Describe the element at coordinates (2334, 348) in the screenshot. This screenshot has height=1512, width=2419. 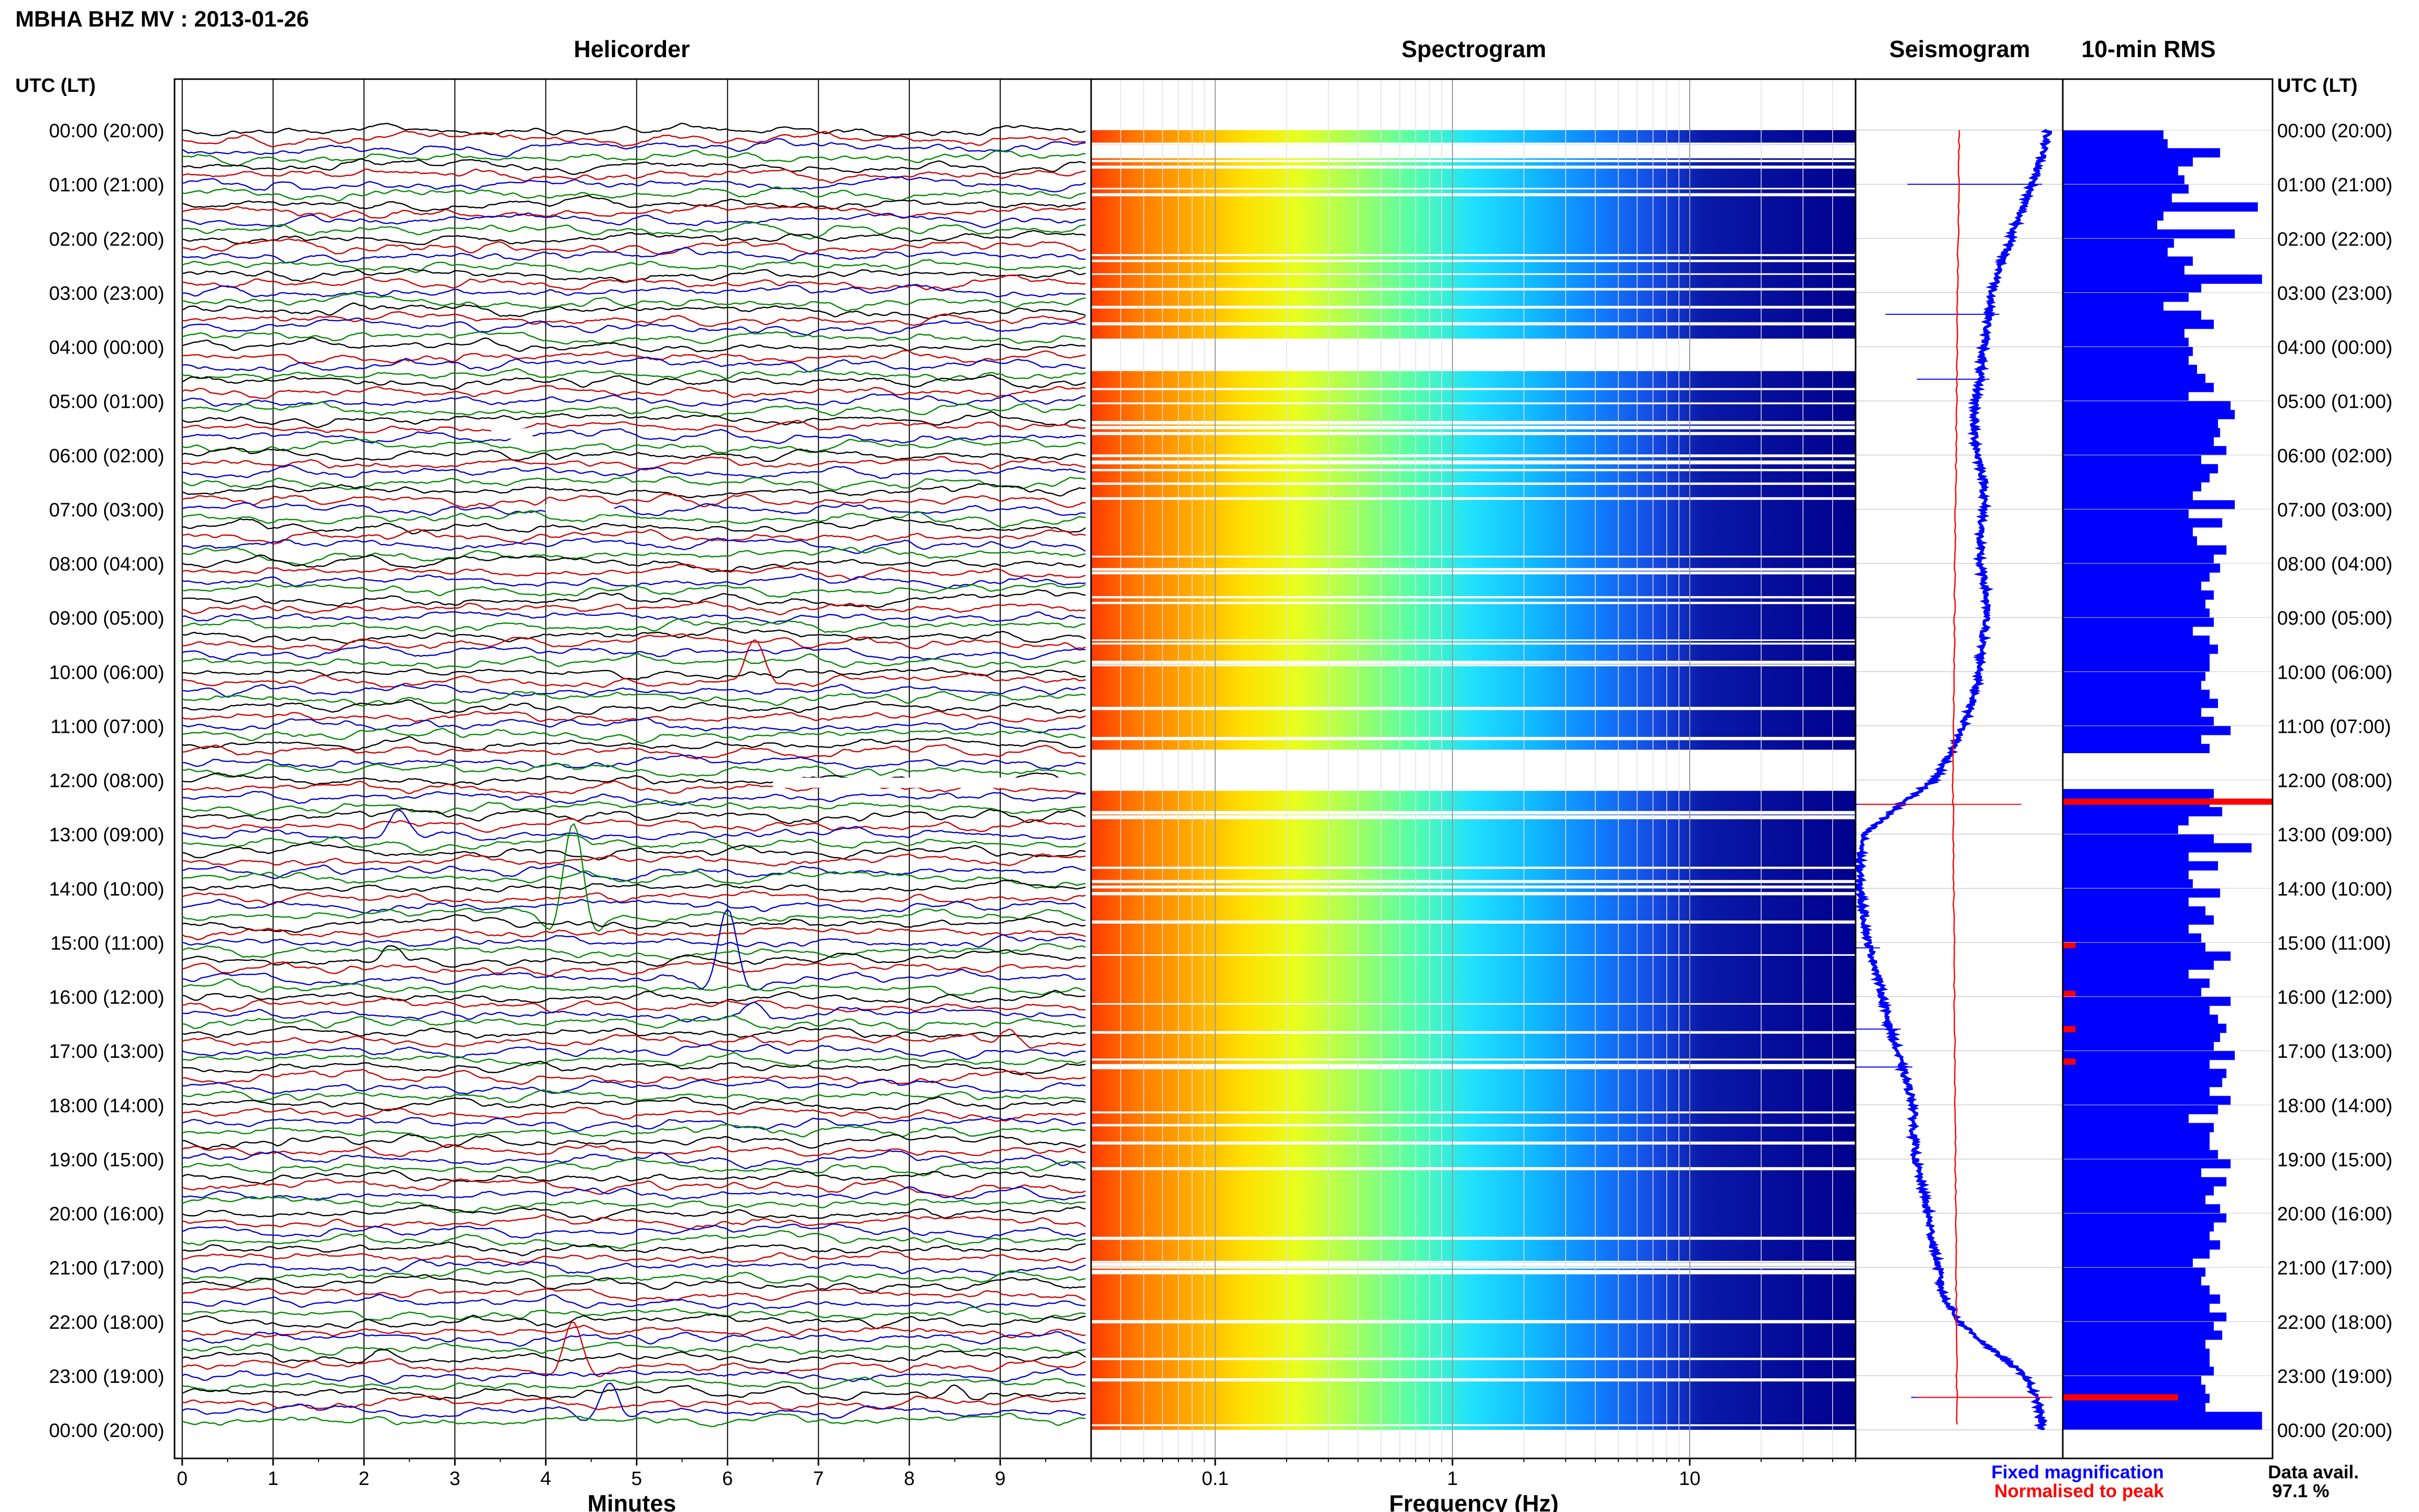
I see `time-label-right: 04:00 (00:00)` at that location.